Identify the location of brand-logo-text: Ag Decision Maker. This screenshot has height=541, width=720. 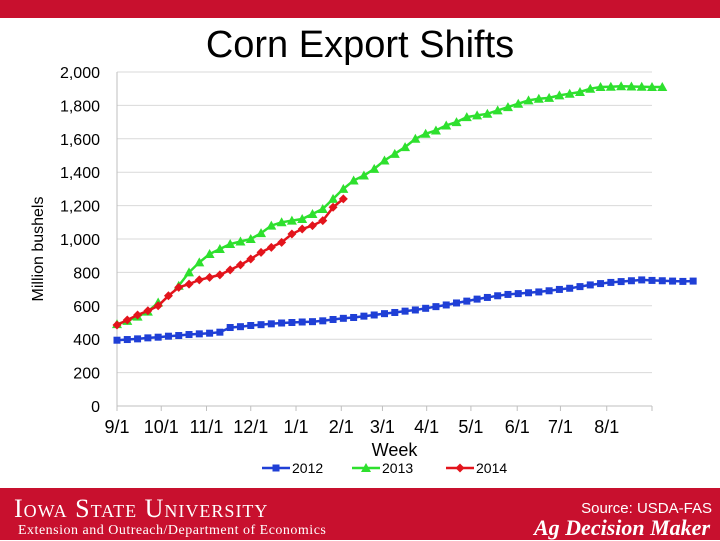
(622, 527).